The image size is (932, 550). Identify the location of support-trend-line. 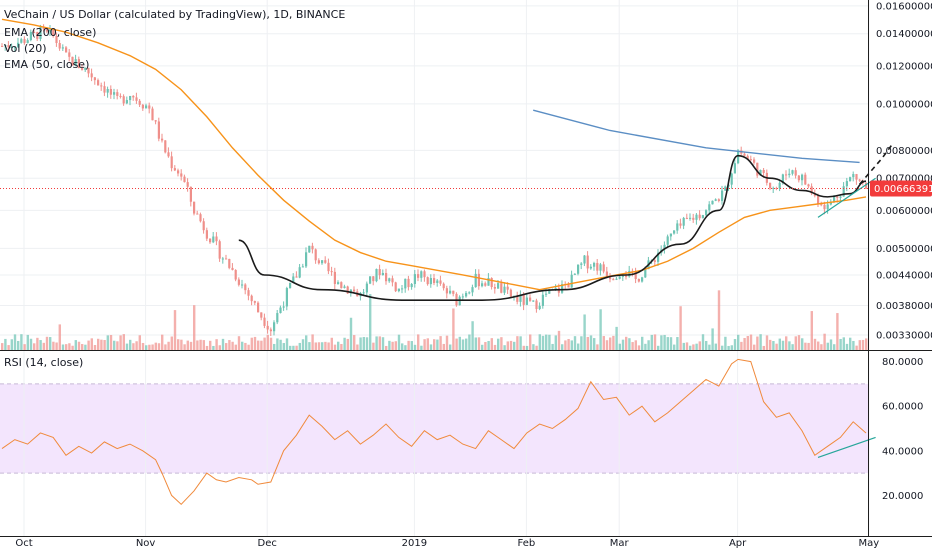
(846, 197).